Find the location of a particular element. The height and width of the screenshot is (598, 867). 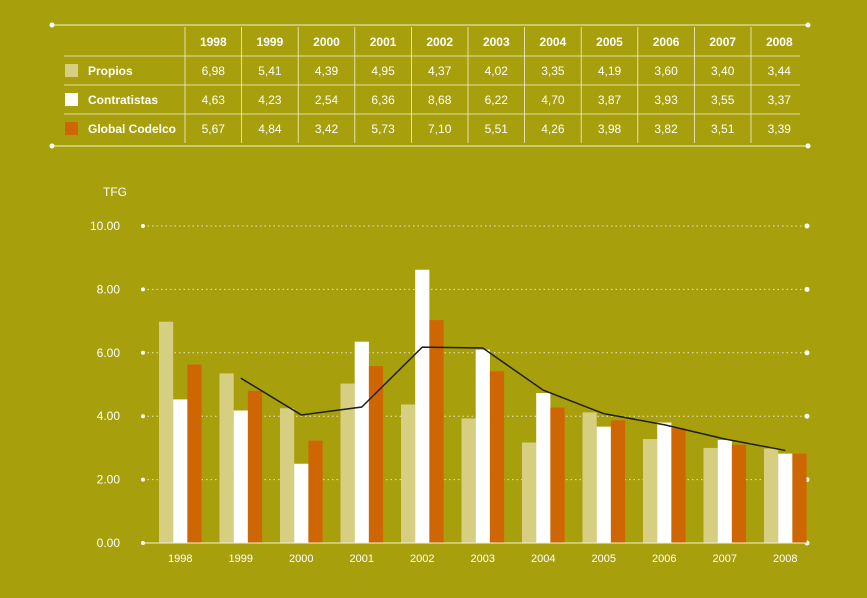

table-cell: 3,60 is located at coordinates (666, 71).